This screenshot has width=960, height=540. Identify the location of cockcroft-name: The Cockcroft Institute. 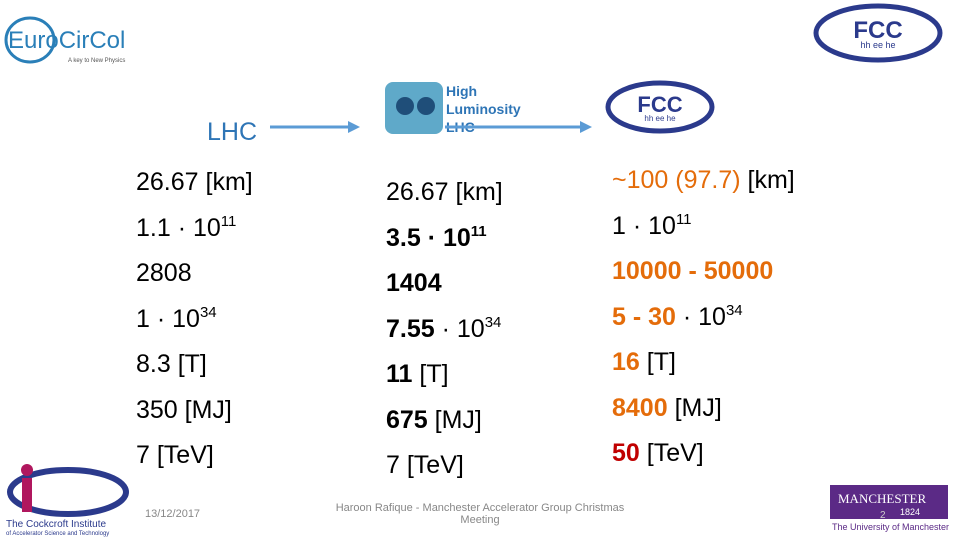
(56, 524).